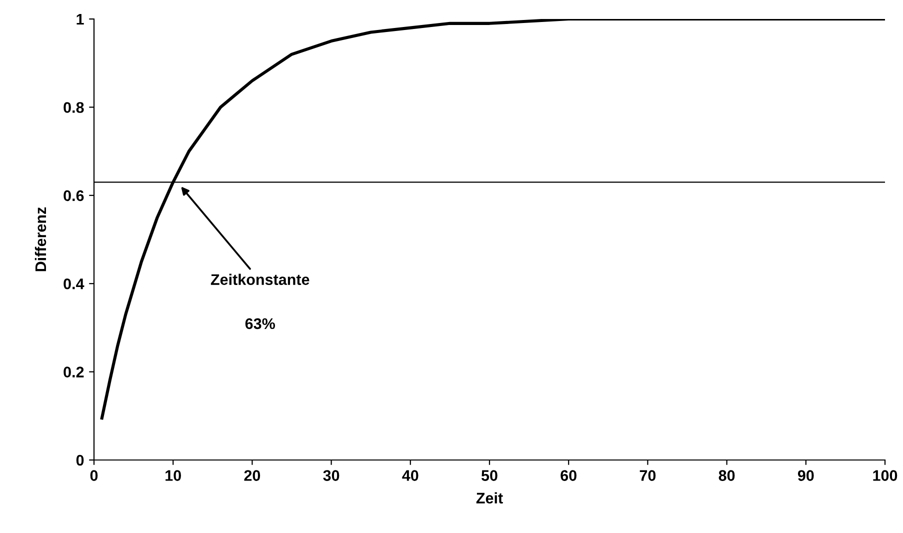  I want to click on x-tick-label: 40, so click(410, 475).